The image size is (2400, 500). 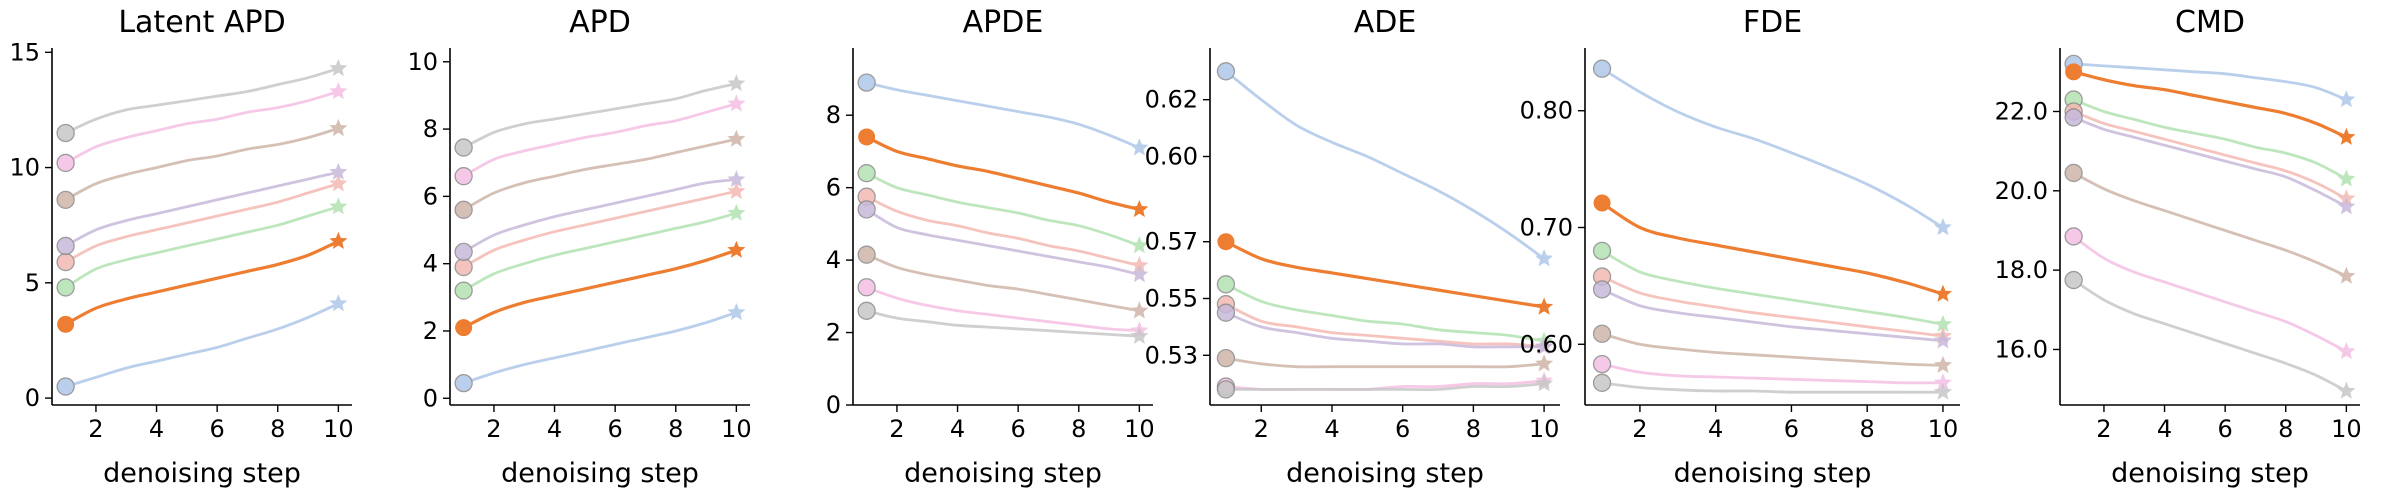 I want to click on x-tick-label: 2, so click(x=2103, y=429).